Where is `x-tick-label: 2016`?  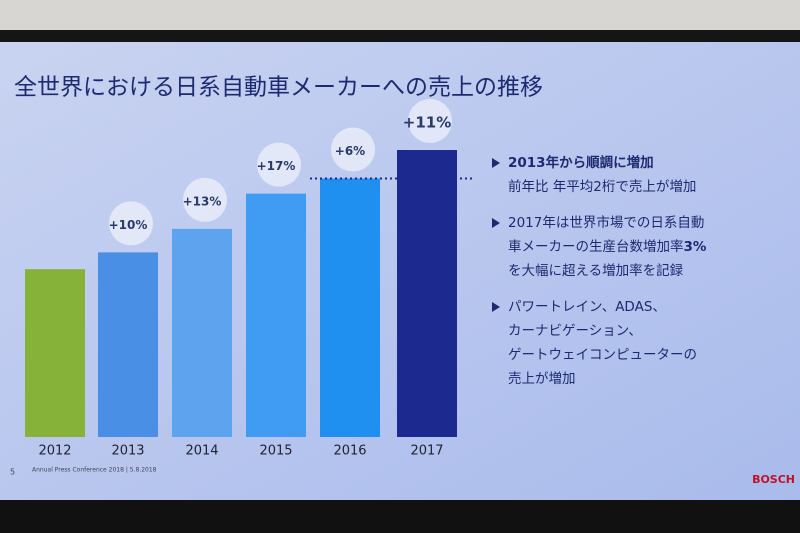 x-tick-label: 2016 is located at coordinates (349, 451).